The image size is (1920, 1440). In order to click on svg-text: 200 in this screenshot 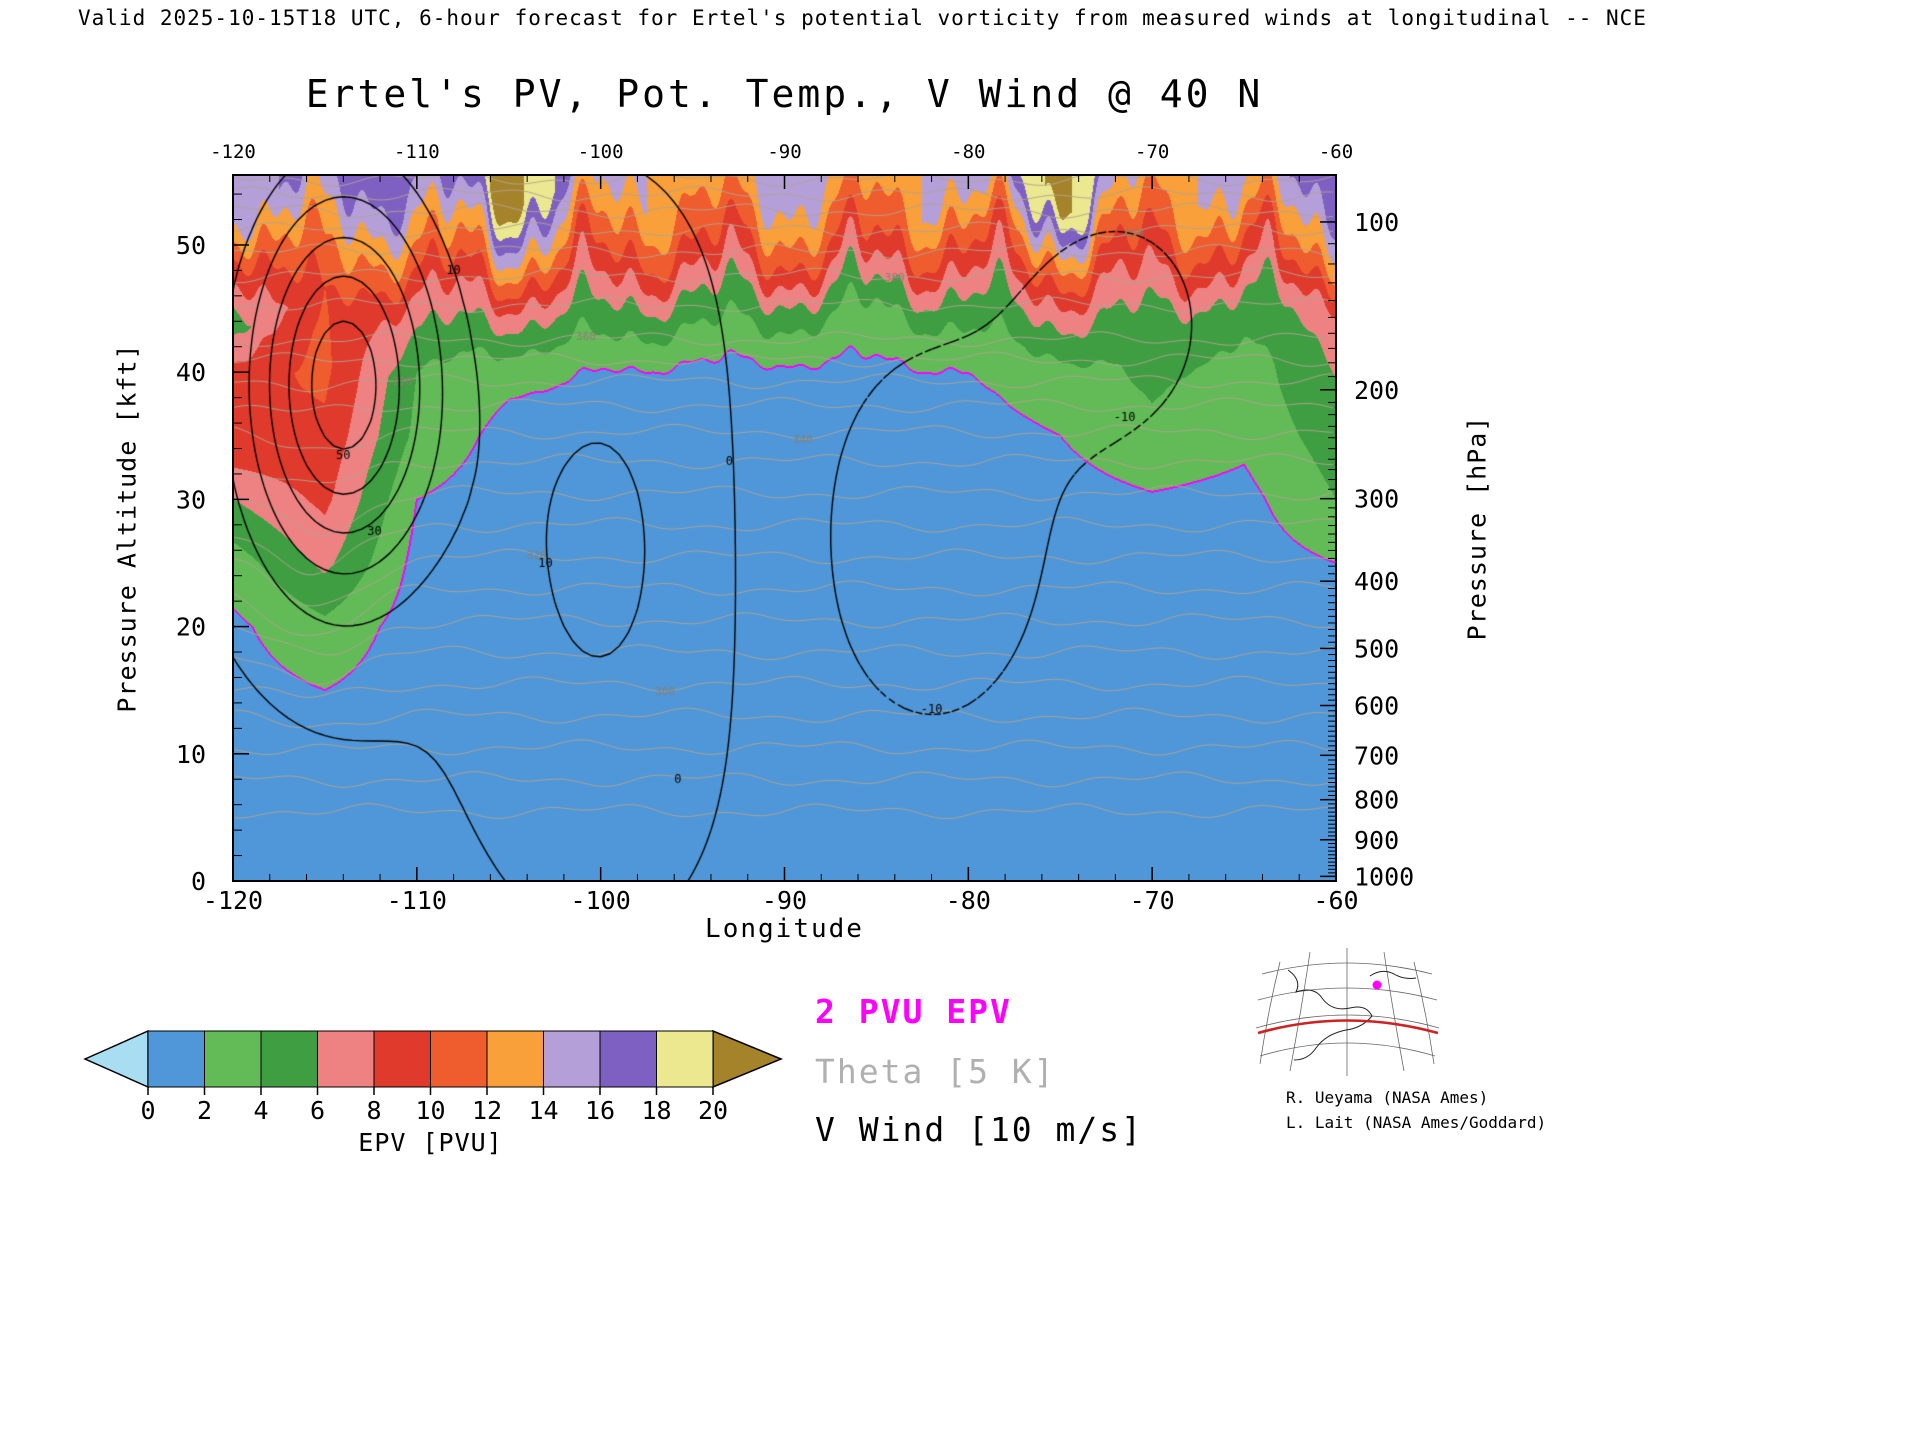, I will do `click(1376, 390)`.